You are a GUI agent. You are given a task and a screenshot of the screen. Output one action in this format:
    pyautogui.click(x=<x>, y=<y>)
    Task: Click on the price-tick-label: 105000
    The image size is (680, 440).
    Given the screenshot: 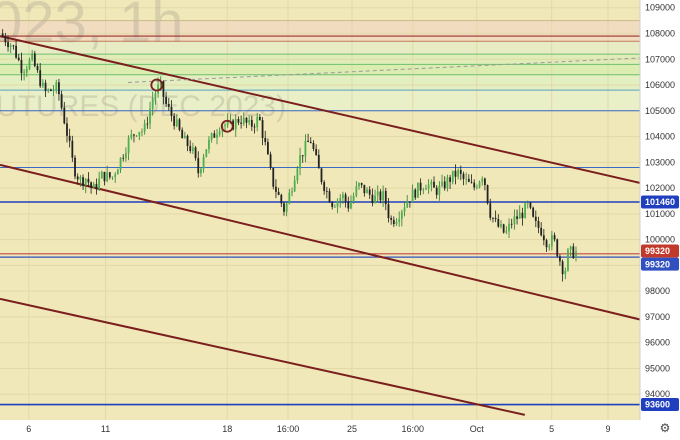 What is the action you would take?
    pyautogui.click(x=660, y=111)
    